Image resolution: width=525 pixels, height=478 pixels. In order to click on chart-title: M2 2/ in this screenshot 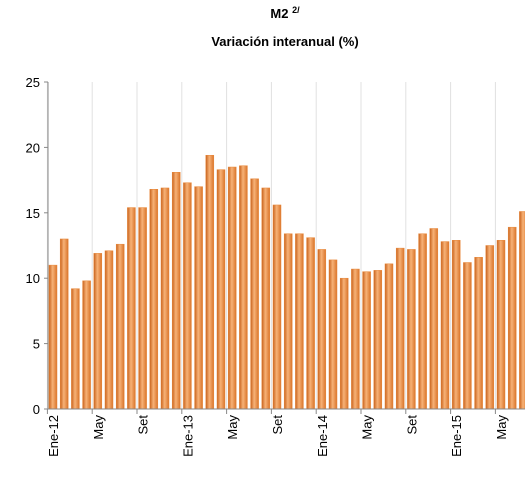, I will do `click(285, 13)`.